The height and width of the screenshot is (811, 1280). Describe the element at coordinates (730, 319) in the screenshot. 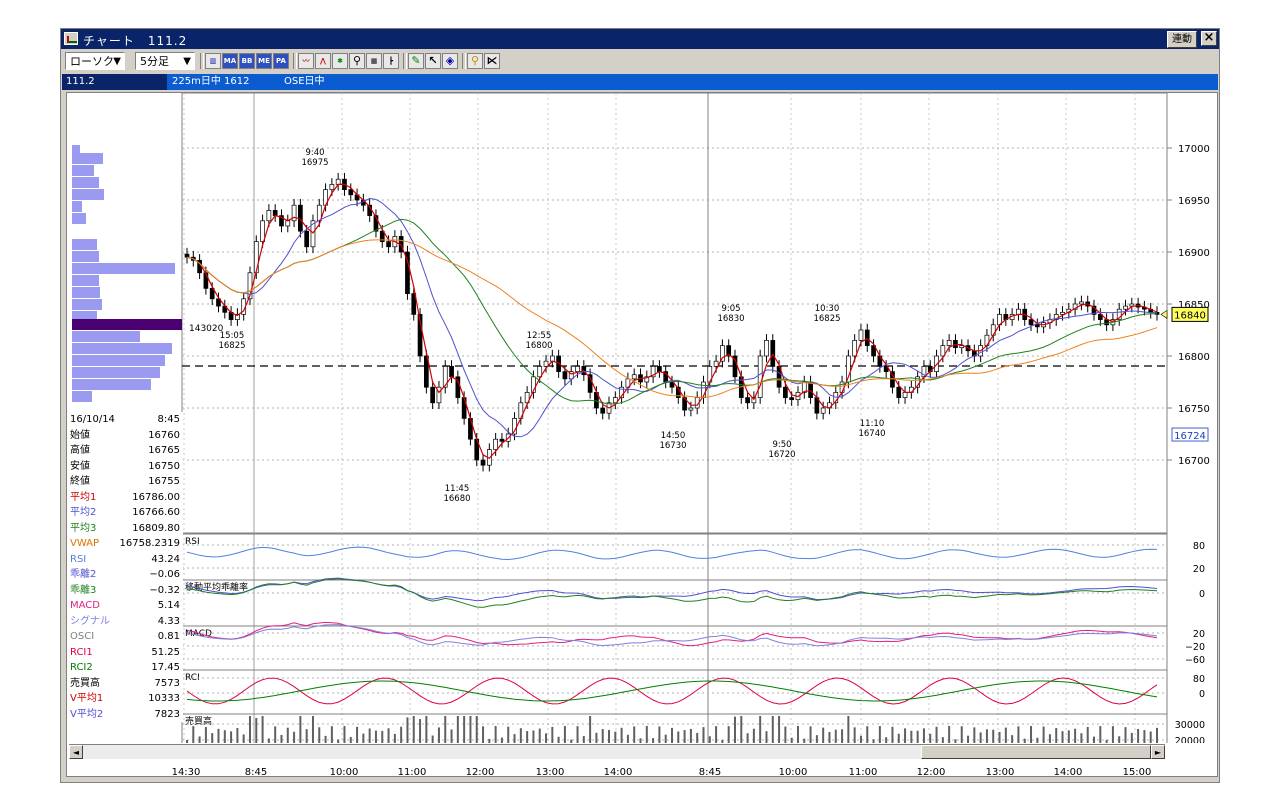

I see `annotation-price: 16830` at that location.